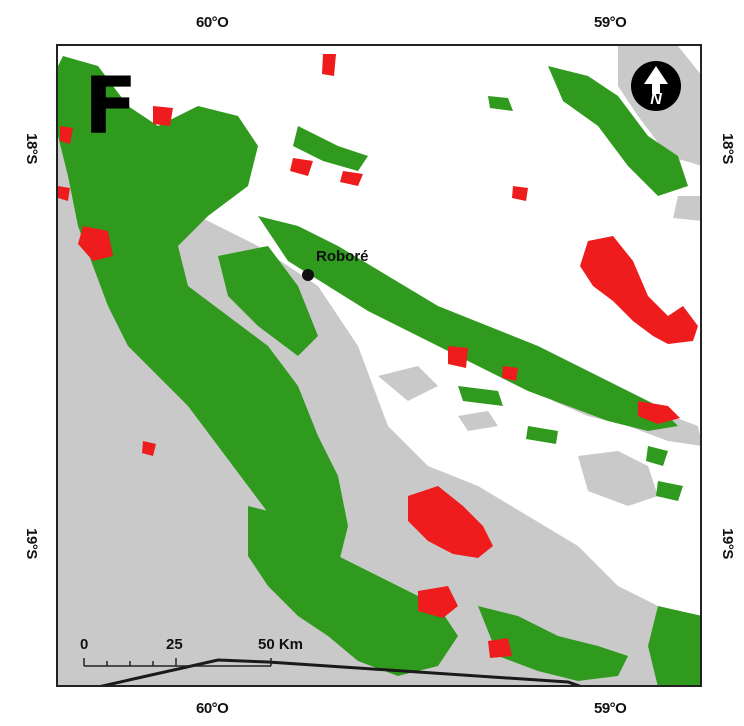  Describe the element at coordinates (212, 22) in the screenshot. I see `graticule-top-60w: 60°O` at that location.